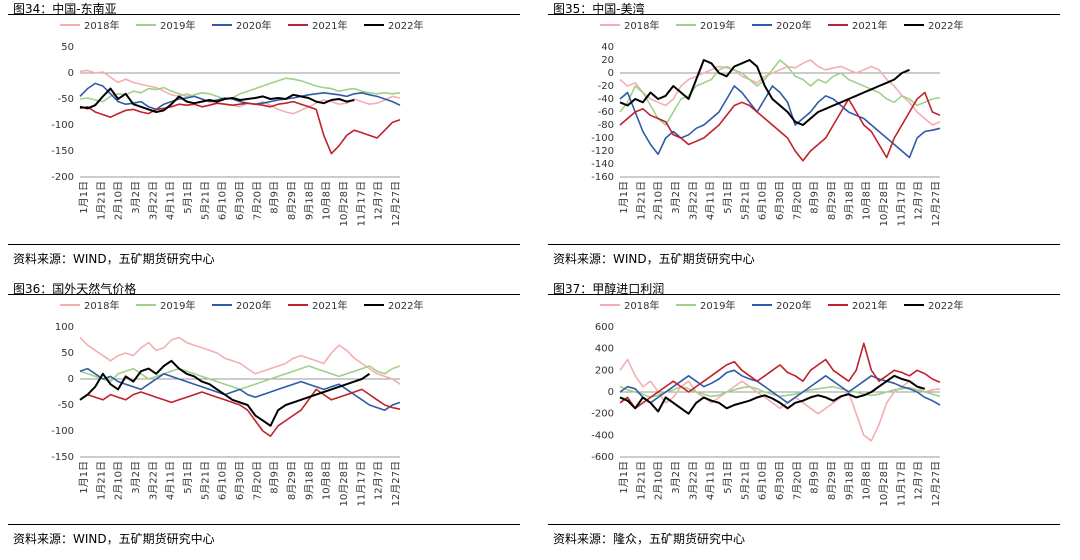 The height and width of the screenshot is (560, 1080). What do you see at coordinates (329, 305) in the screenshot?
I see `legend-label: 2021年` at bounding box center [329, 305].